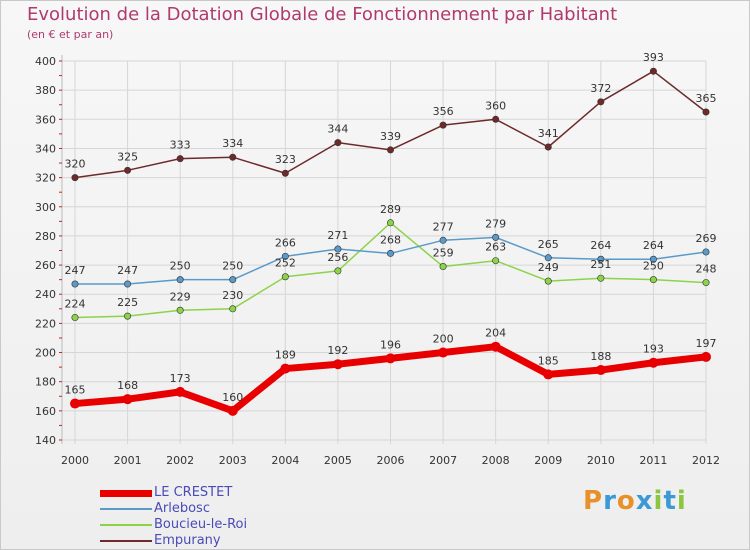 Image resolution: width=750 pixels, height=550 pixels. What do you see at coordinates (128, 460) in the screenshot?
I see `x-tick-label: 2001` at bounding box center [128, 460].